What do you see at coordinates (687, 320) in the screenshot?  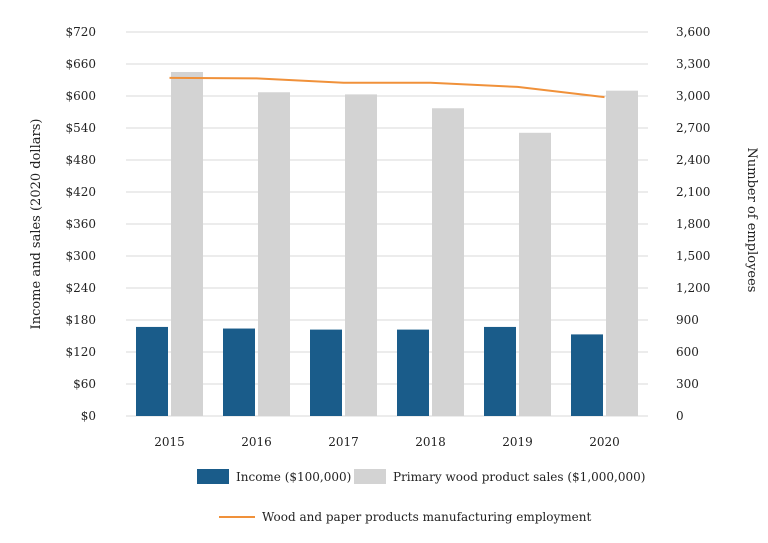 I see `y-right-tick-label: 900` at bounding box center [687, 320].